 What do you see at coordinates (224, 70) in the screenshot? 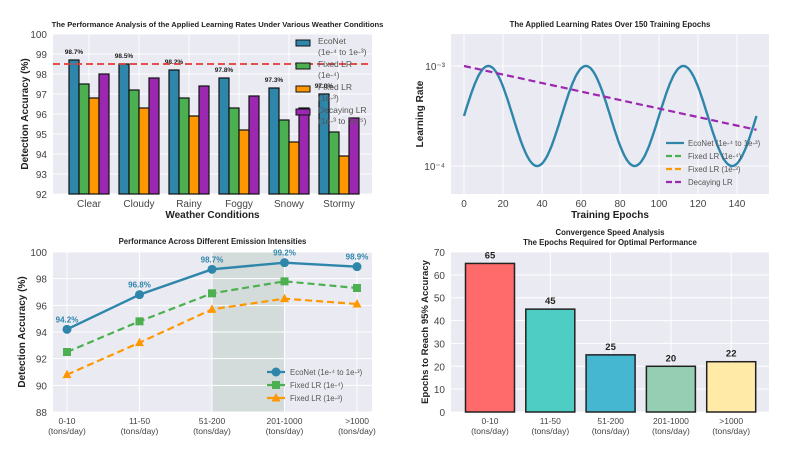
I see `data-label: 97.8%` at bounding box center [224, 70].